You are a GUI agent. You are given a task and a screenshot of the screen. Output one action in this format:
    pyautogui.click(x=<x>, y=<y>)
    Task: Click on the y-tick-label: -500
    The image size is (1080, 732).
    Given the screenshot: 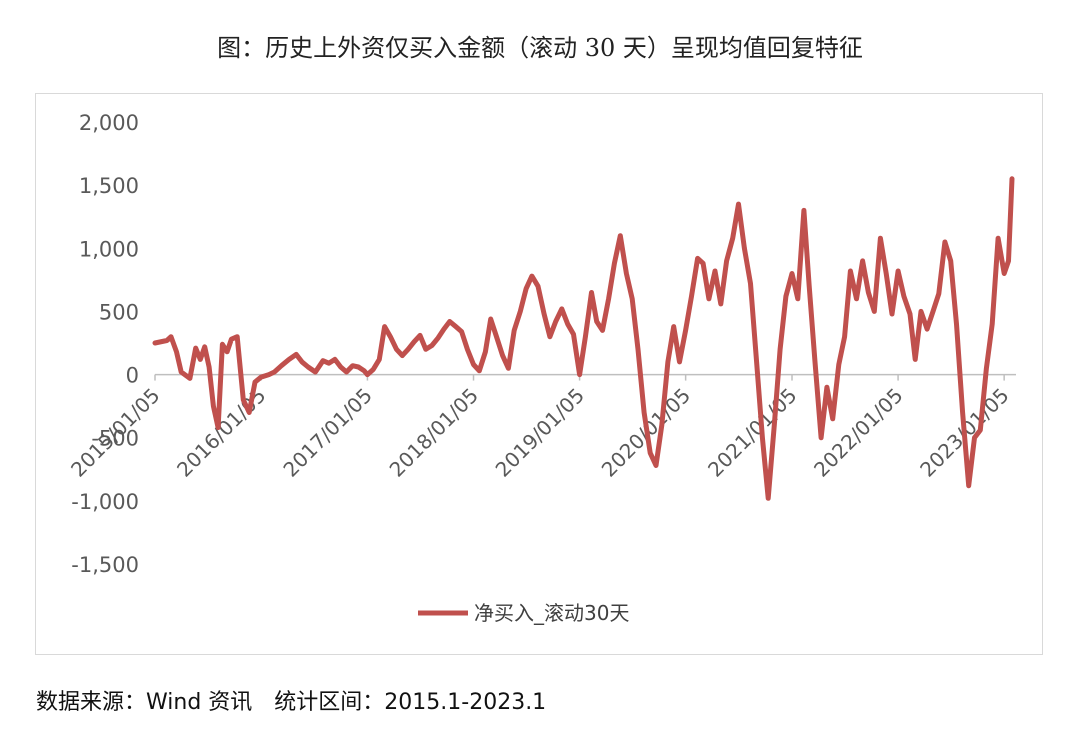 What is the action you would take?
    pyautogui.click(x=115, y=439)
    